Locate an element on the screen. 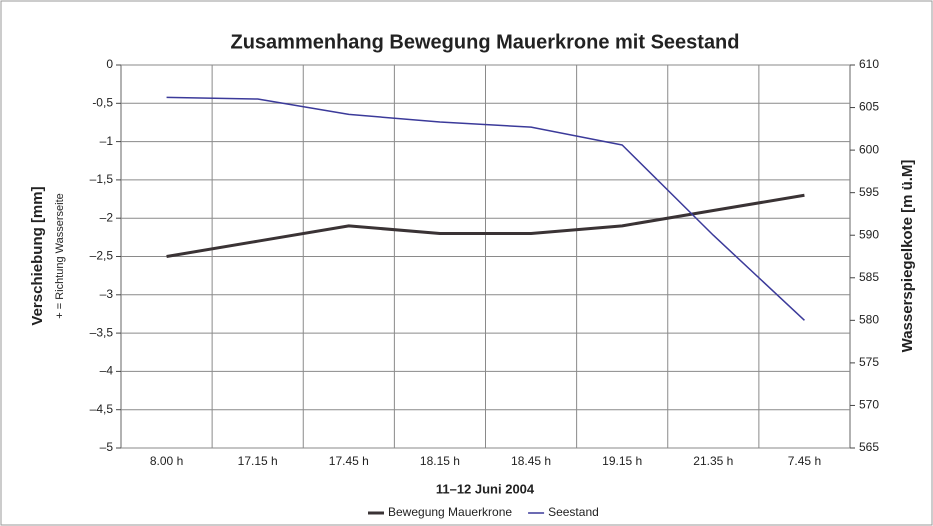  y-tick-label: –4,5 is located at coordinates (102, 409).